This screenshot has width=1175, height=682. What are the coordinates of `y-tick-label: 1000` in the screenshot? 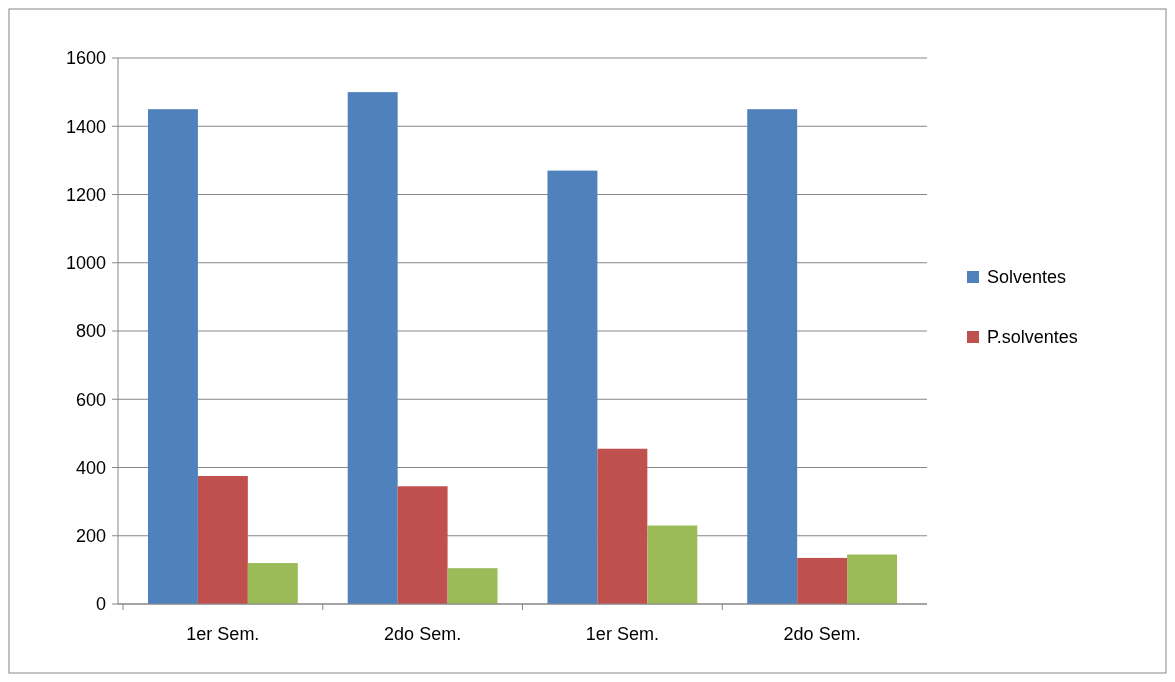 It's located at (85, 263).